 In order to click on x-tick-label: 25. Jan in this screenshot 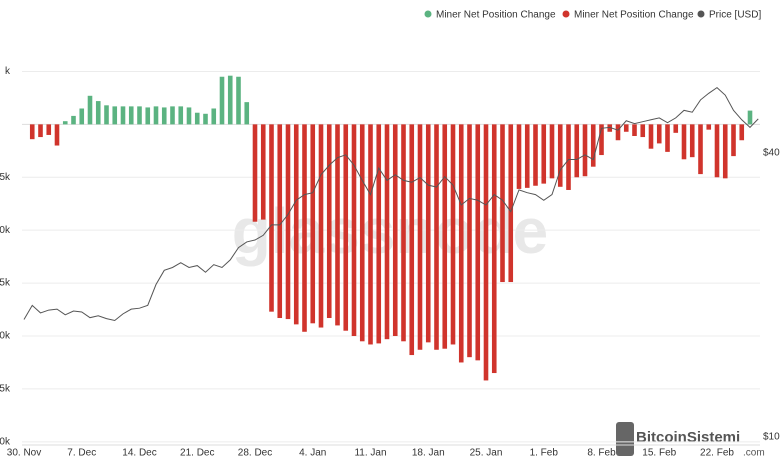, I will do `click(486, 453)`.